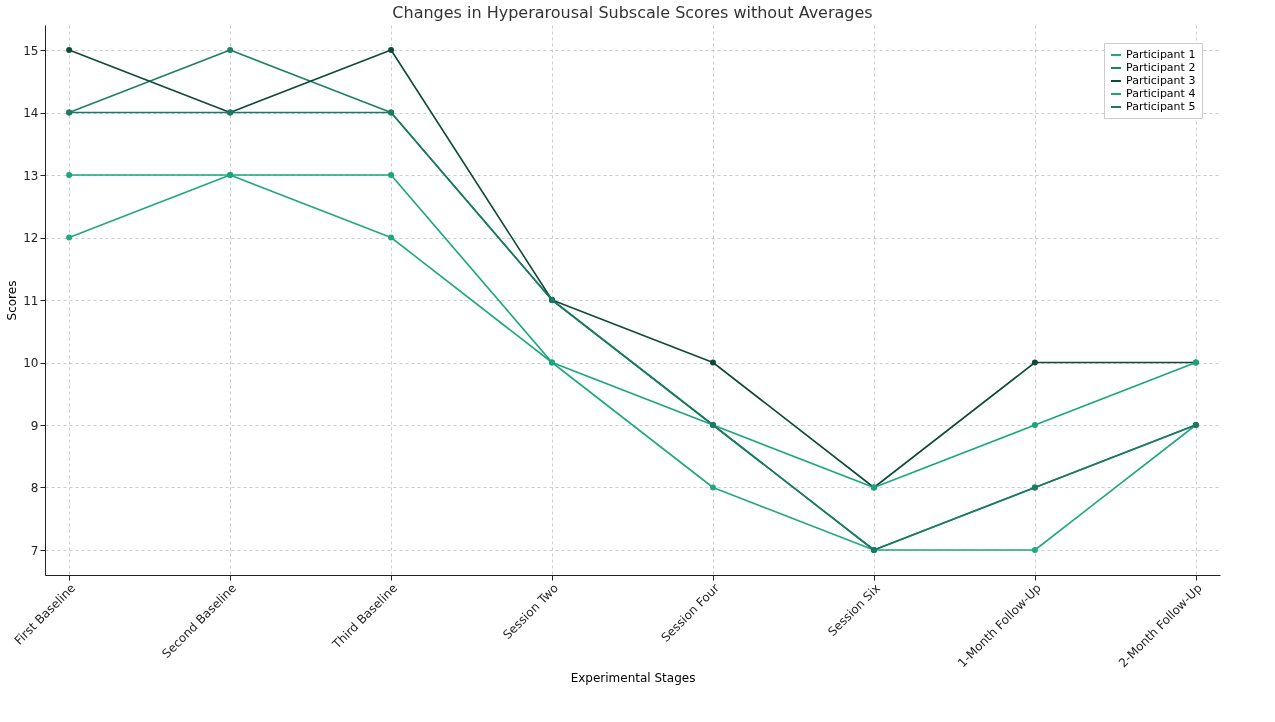  I want to click on y-tick-label: 8, so click(34, 488).